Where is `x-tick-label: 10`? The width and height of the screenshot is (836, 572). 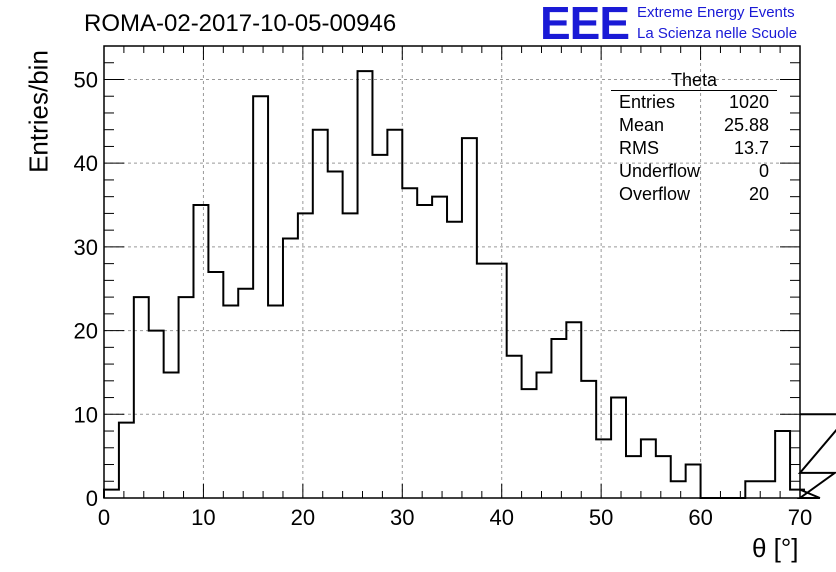
x-tick-label: 10 is located at coordinates (203, 517).